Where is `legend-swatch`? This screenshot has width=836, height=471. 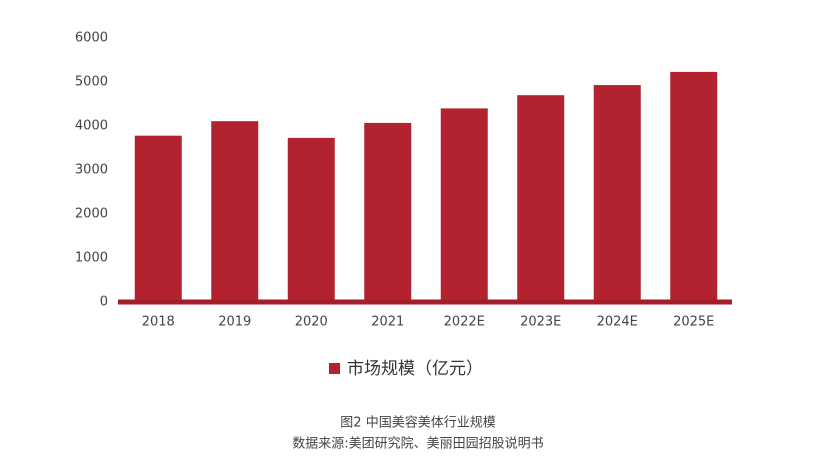 legend-swatch is located at coordinates (334, 368).